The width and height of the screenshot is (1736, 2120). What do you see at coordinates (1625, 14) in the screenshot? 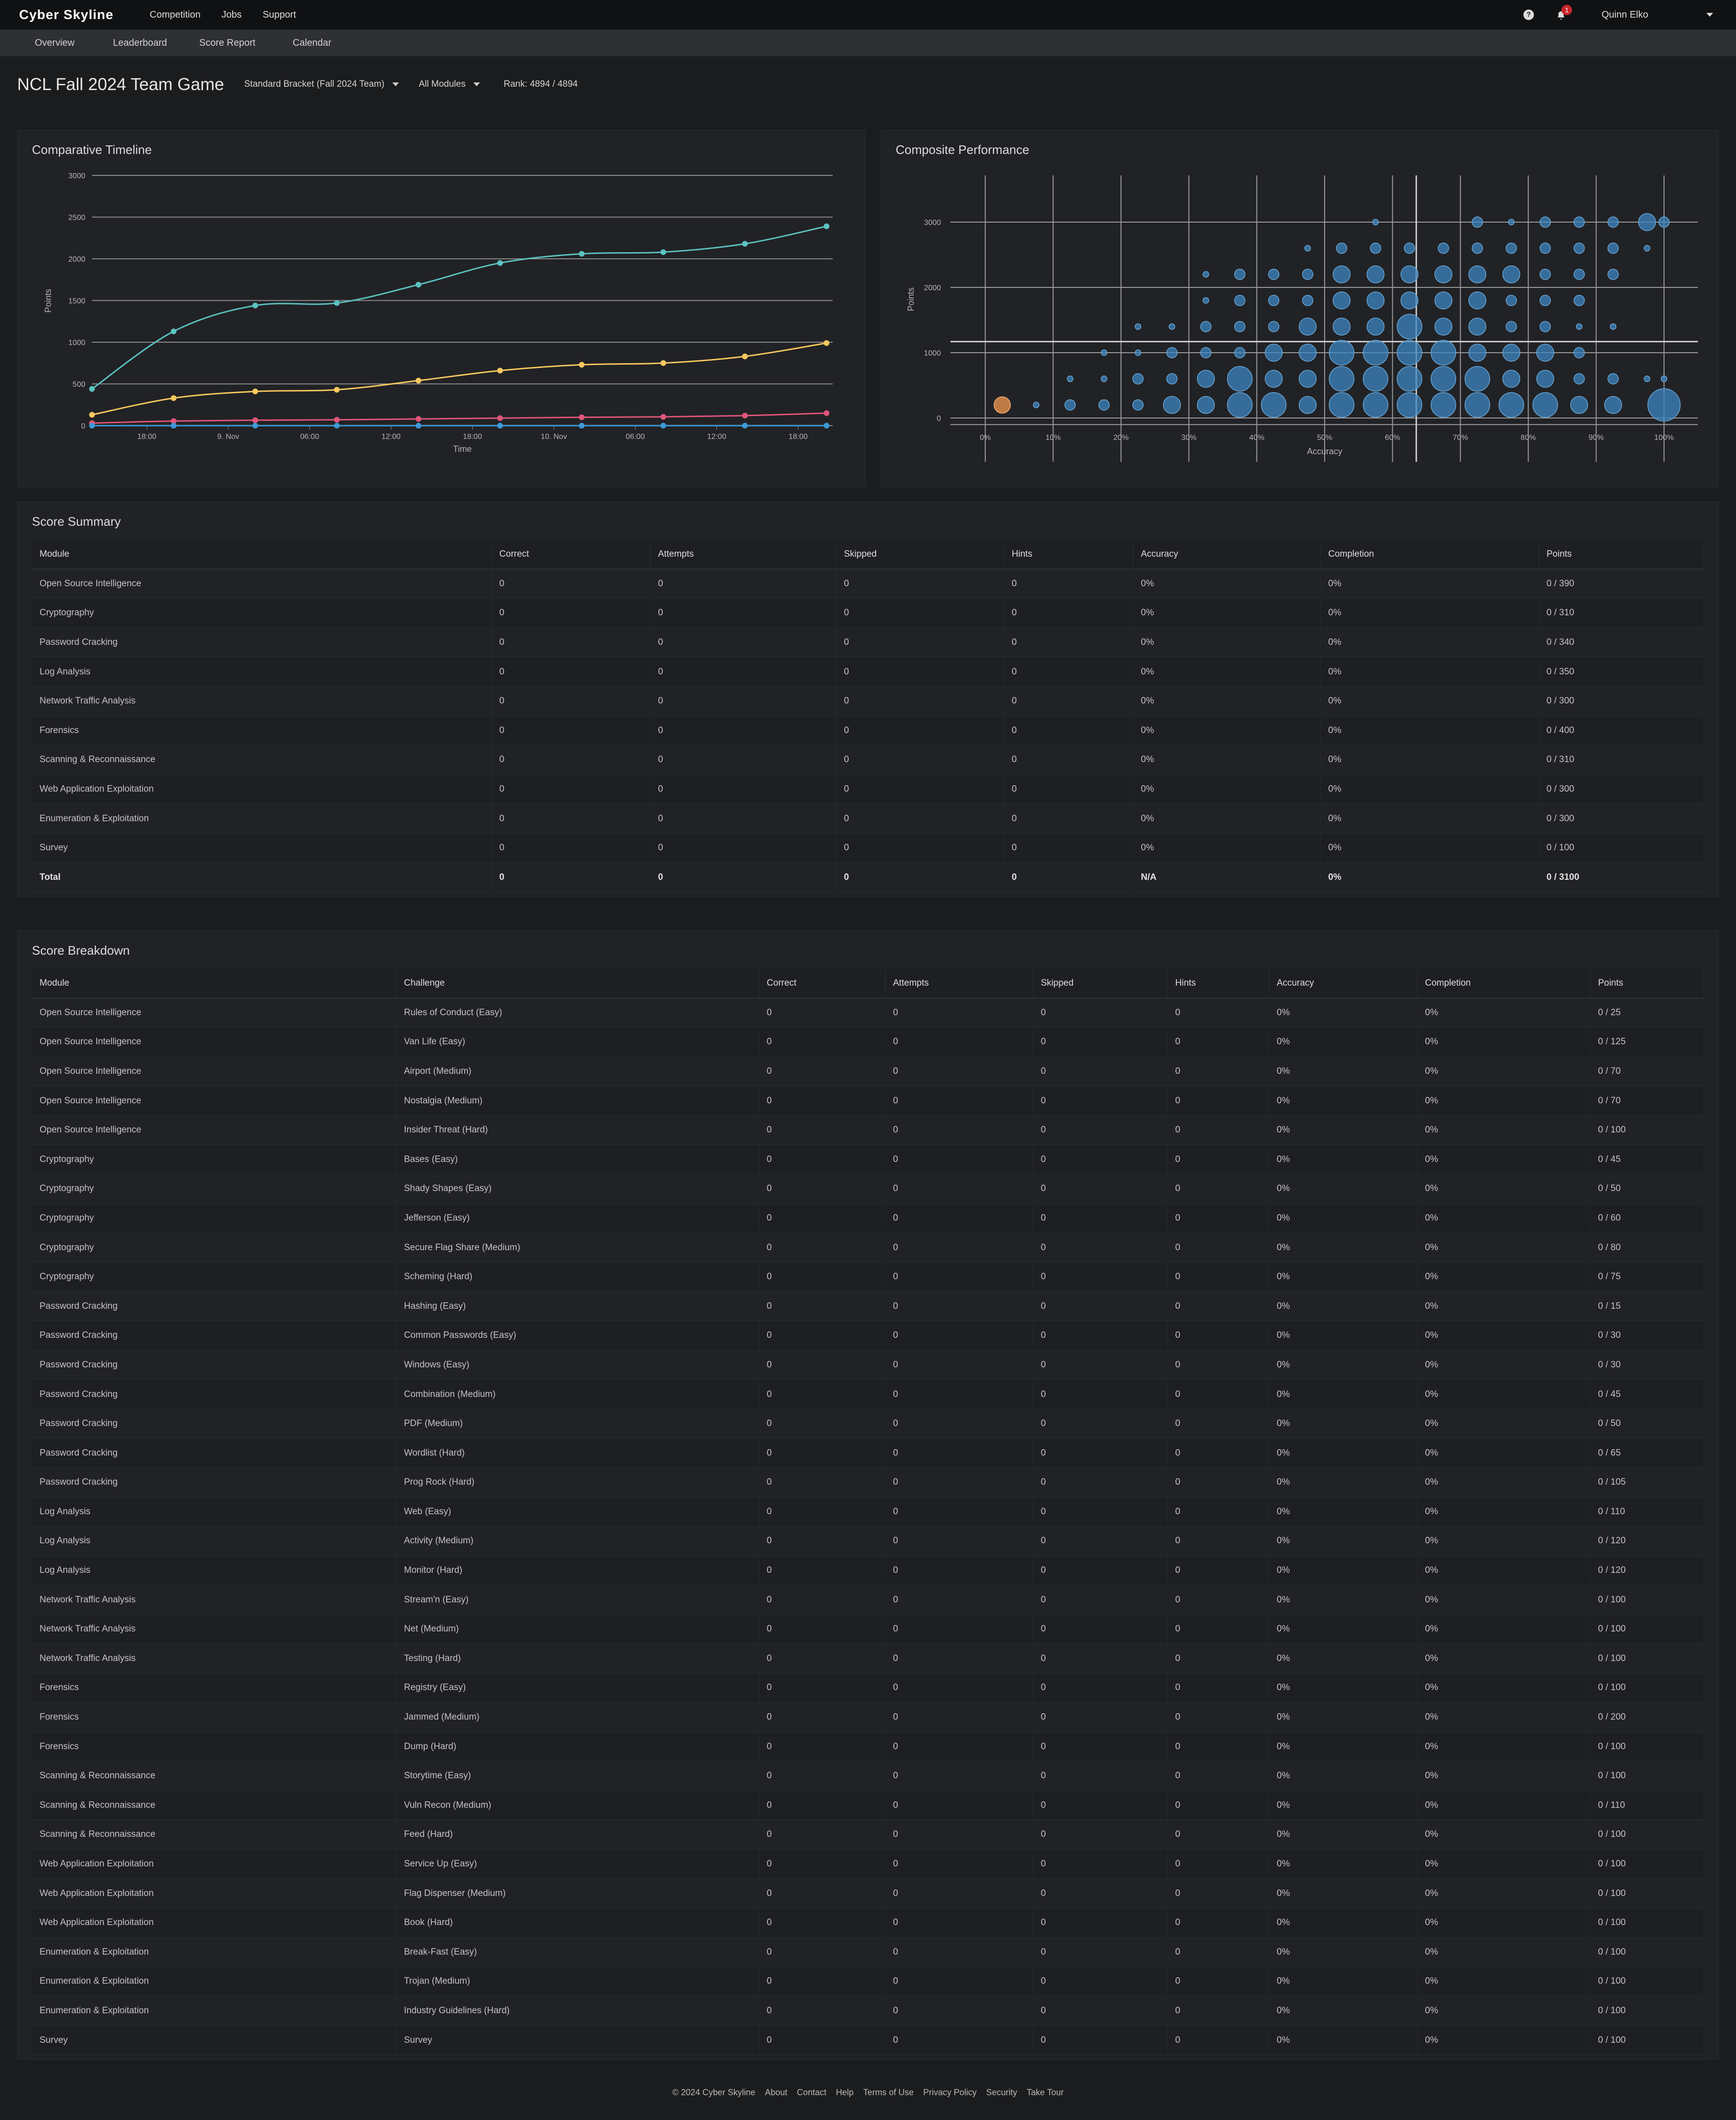
I see `user-menu: Quinn Elko` at bounding box center [1625, 14].